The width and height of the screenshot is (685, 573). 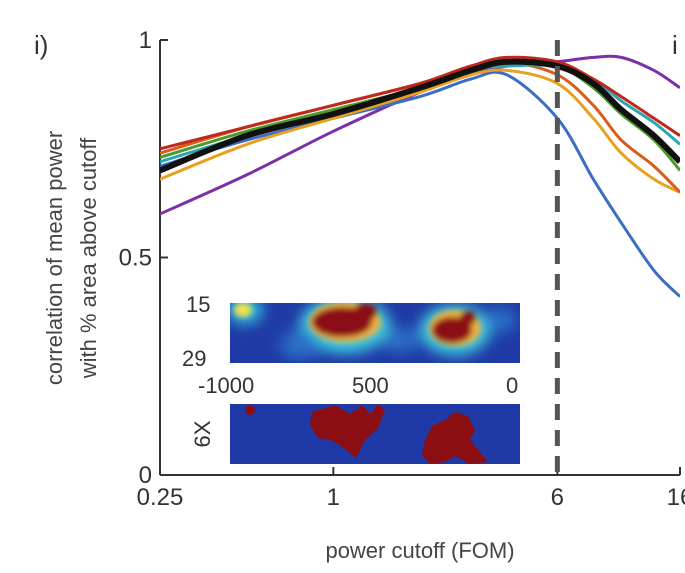 What do you see at coordinates (370, 385) in the screenshot?
I see `inset-xtick-2: 500` at bounding box center [370, 385].